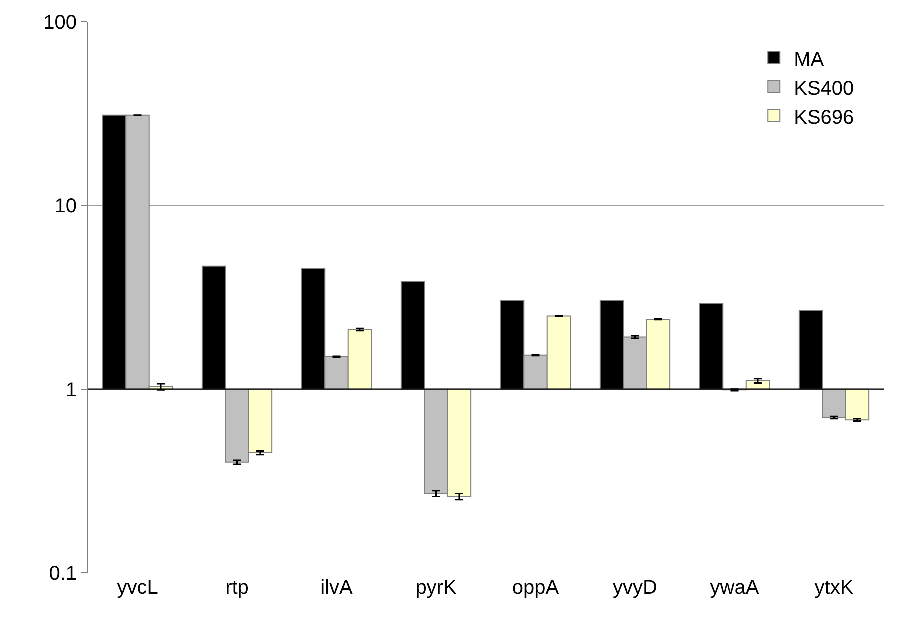 The width and height of the screenshot is (904, 628). What do you see at coordinates (809, 59) in the screenshot?
I see `legend-label: MA` at bounding box center [809, 59].